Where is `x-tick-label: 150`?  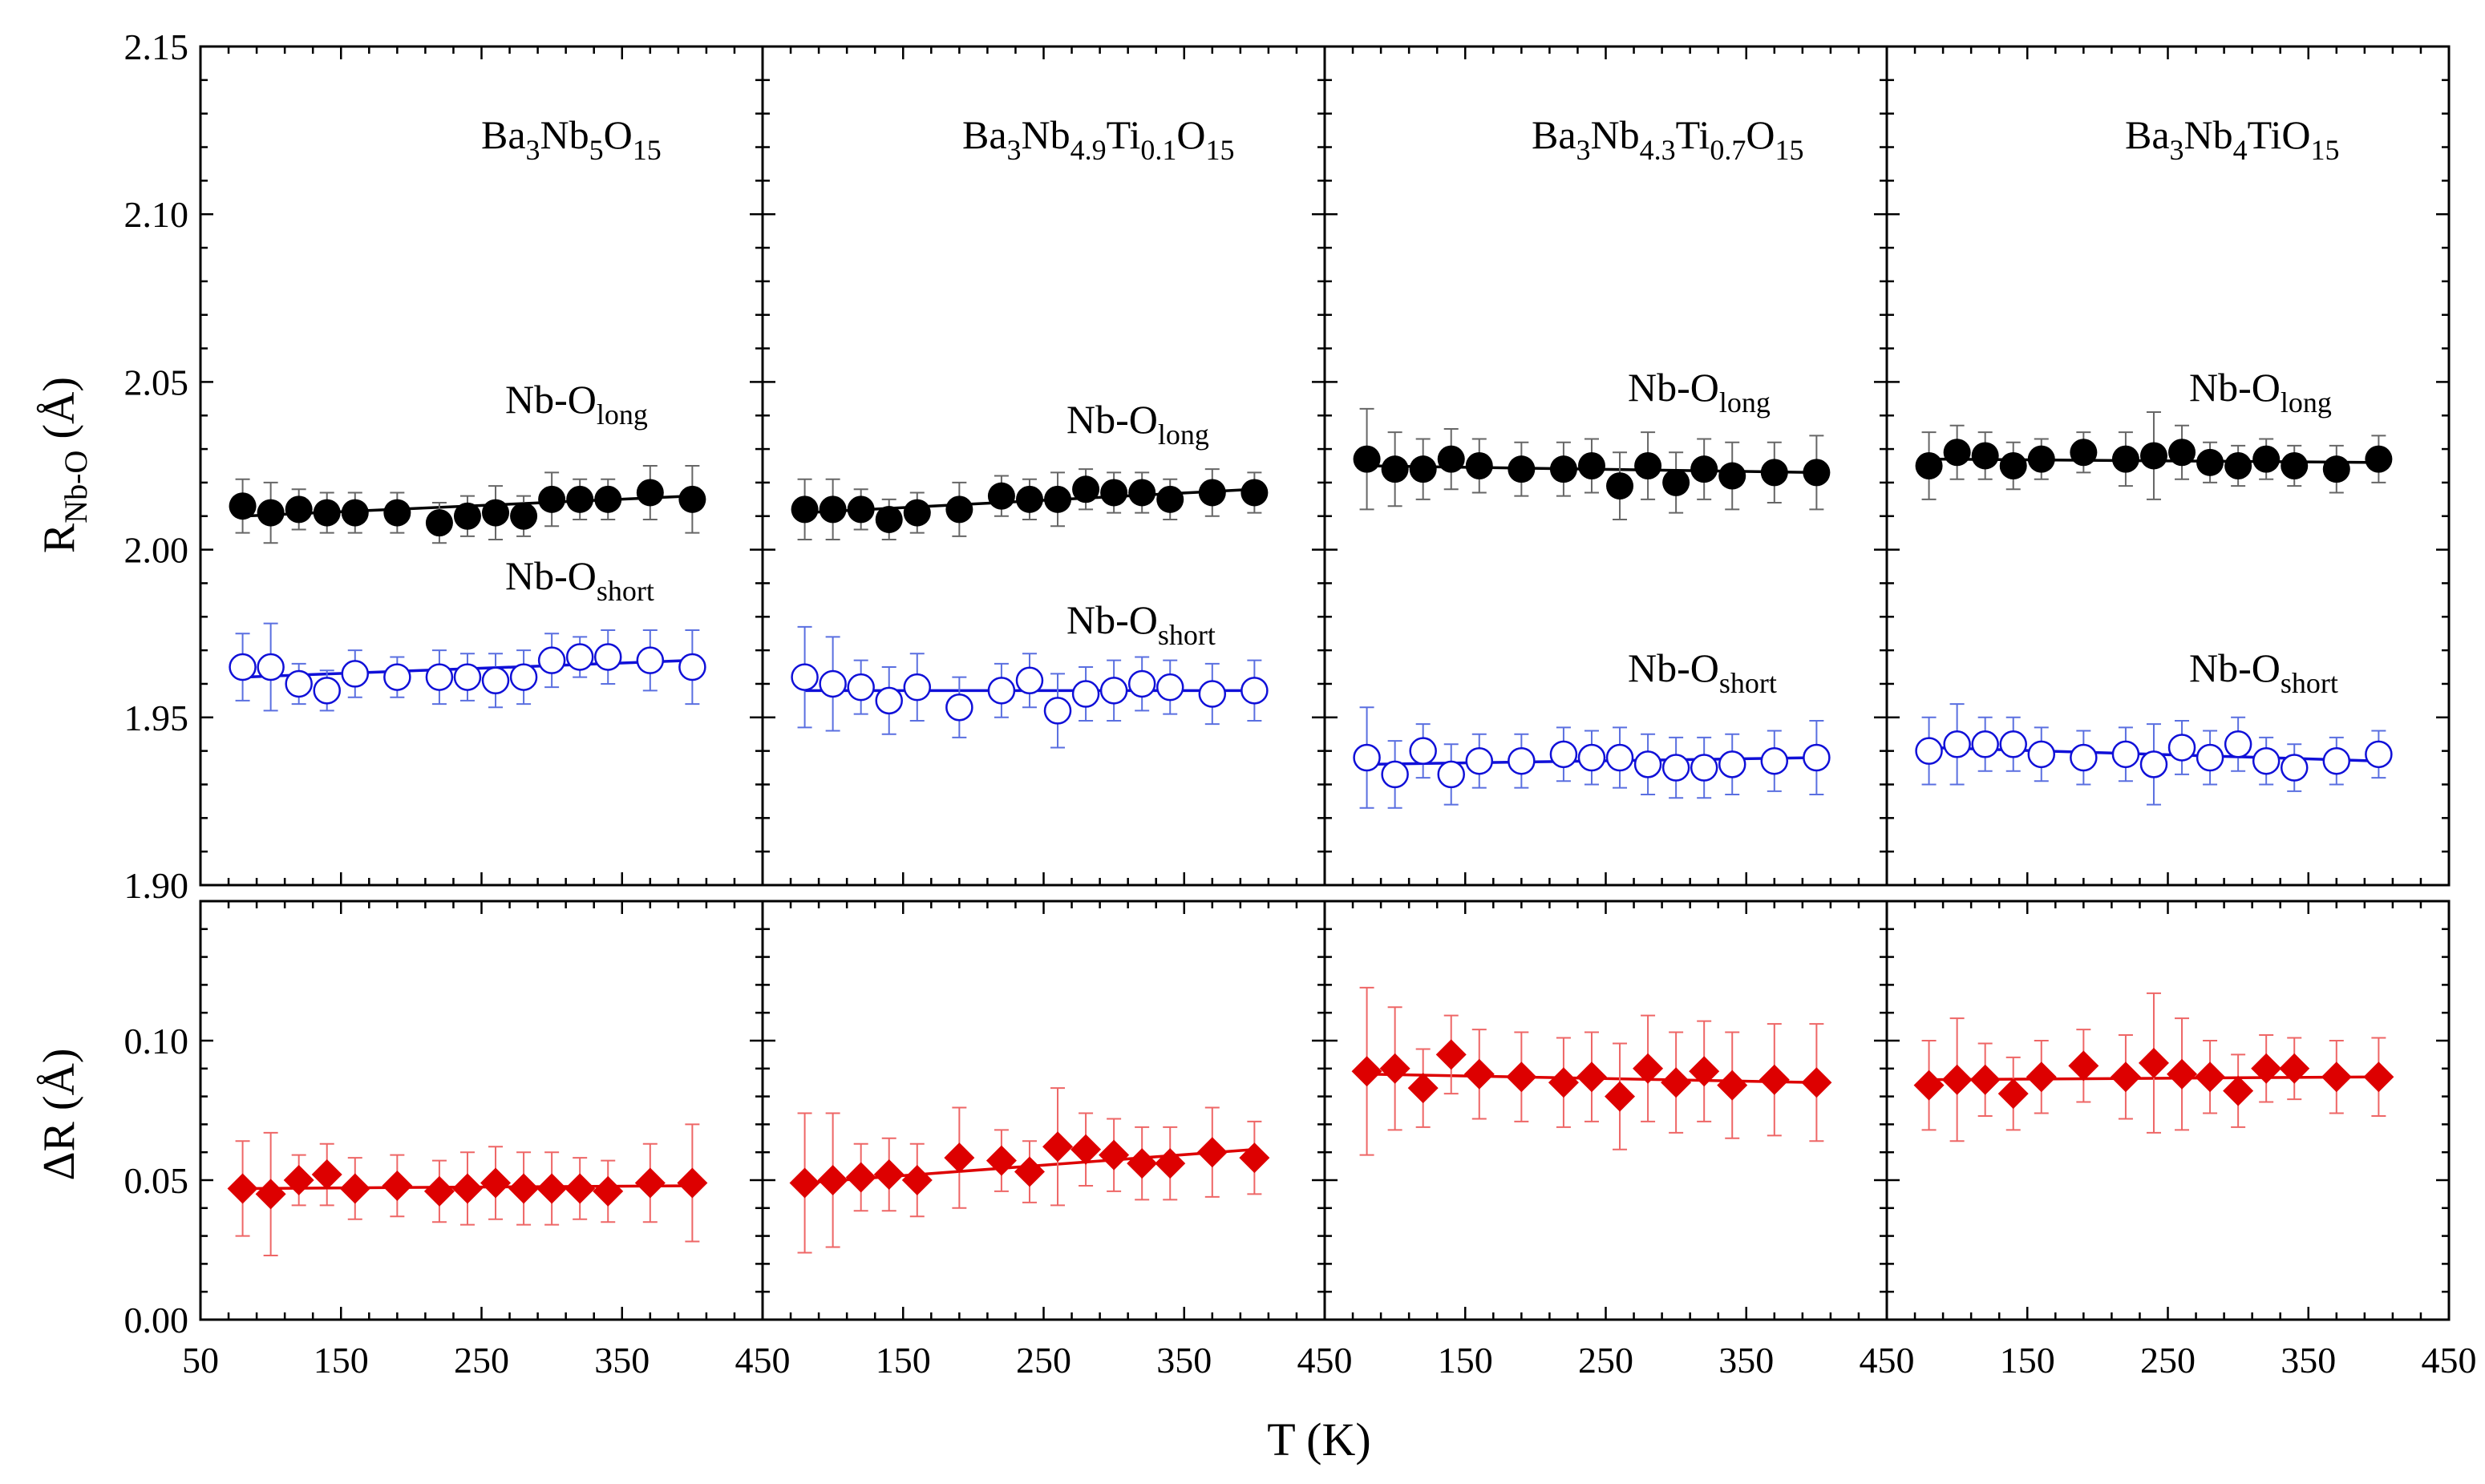
x-tick-label: 150 is located at coordinates (2027, 1360).